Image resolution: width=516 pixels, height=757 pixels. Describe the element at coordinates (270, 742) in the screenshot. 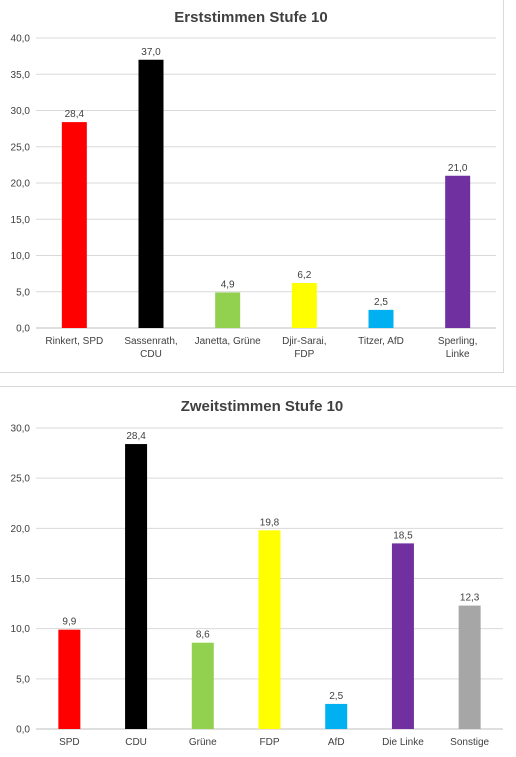

I see `category-label: FDP` at that location.